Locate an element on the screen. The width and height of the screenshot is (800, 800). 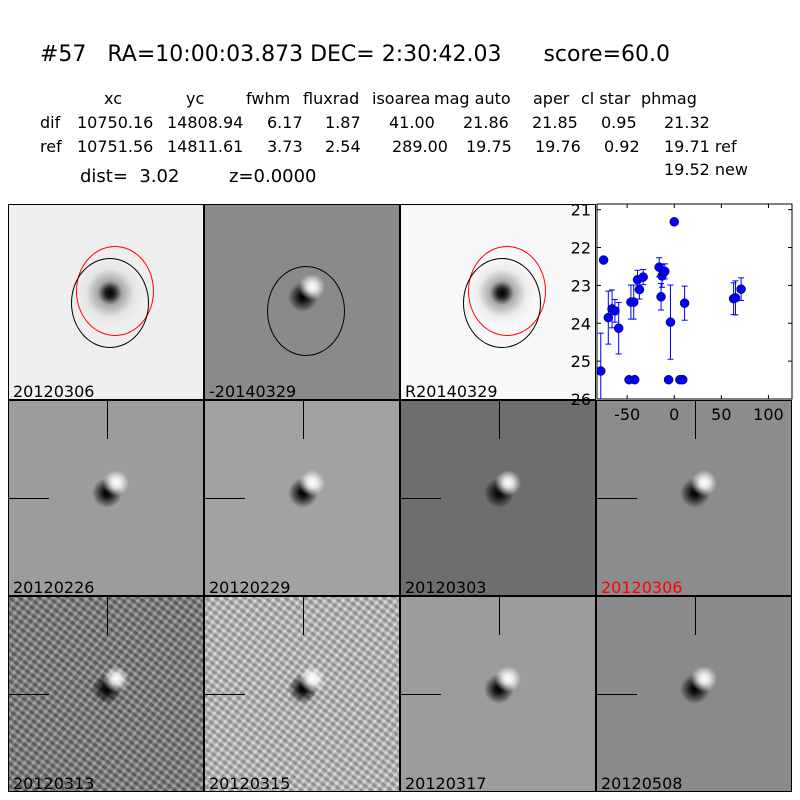
cutout-panel: R20140329 is located at coordinates (498, 302).